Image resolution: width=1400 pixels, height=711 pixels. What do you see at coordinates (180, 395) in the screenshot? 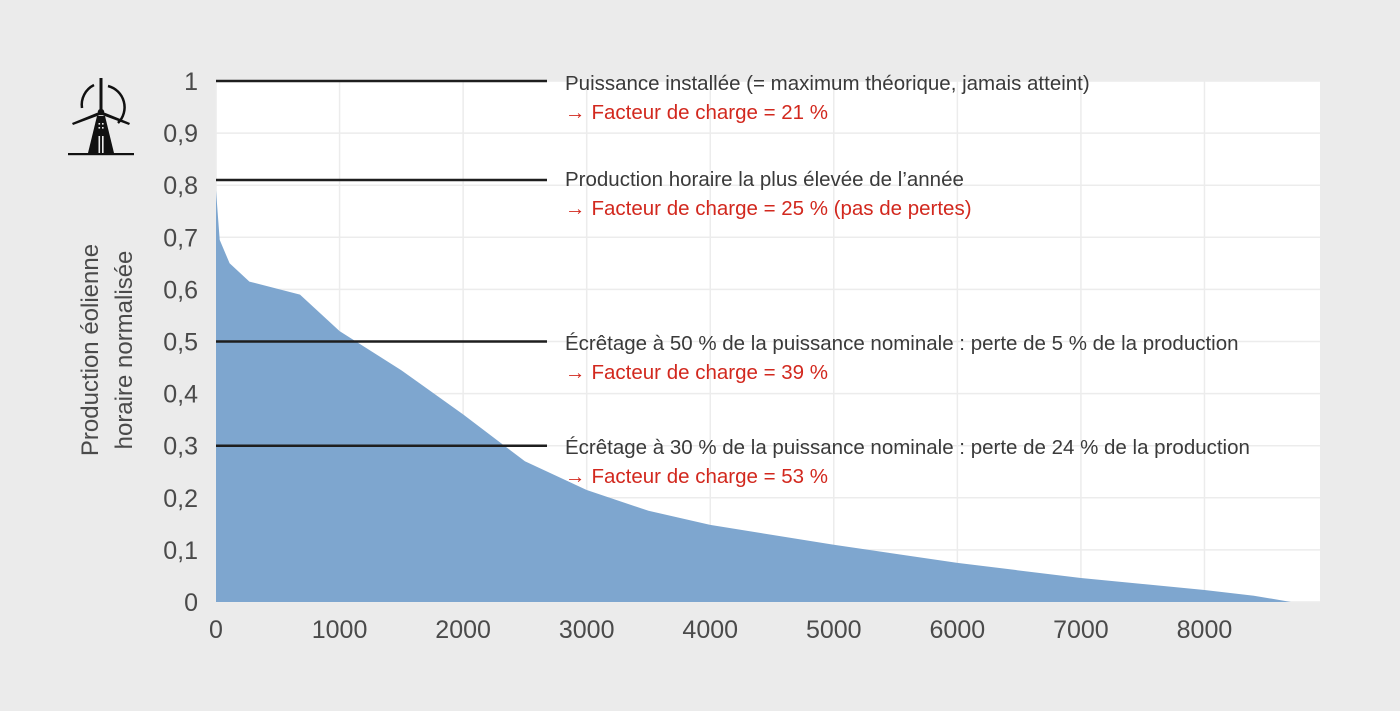
I see `y-tick-label: 0,4` at bounding box center [180, 395].